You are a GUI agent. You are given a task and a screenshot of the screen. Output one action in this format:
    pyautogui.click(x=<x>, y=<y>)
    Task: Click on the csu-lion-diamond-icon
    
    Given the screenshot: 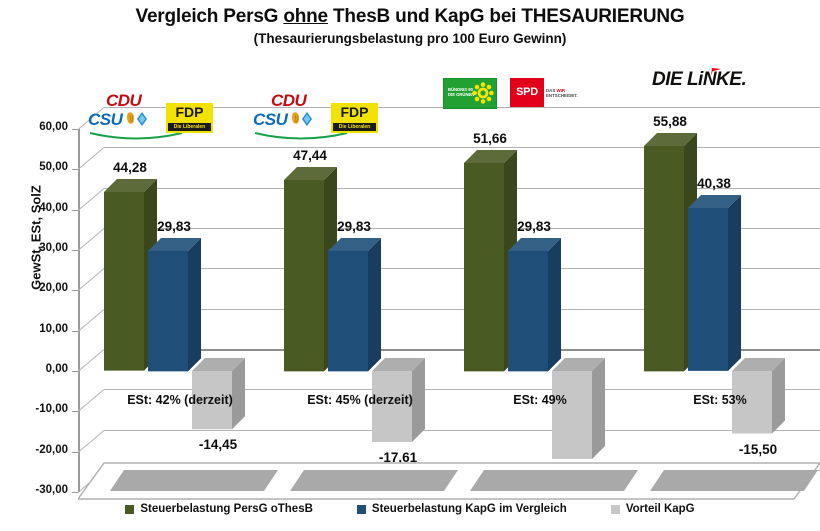 What is the action you would take?
    pyautogui.click(x=137, y=119)
    